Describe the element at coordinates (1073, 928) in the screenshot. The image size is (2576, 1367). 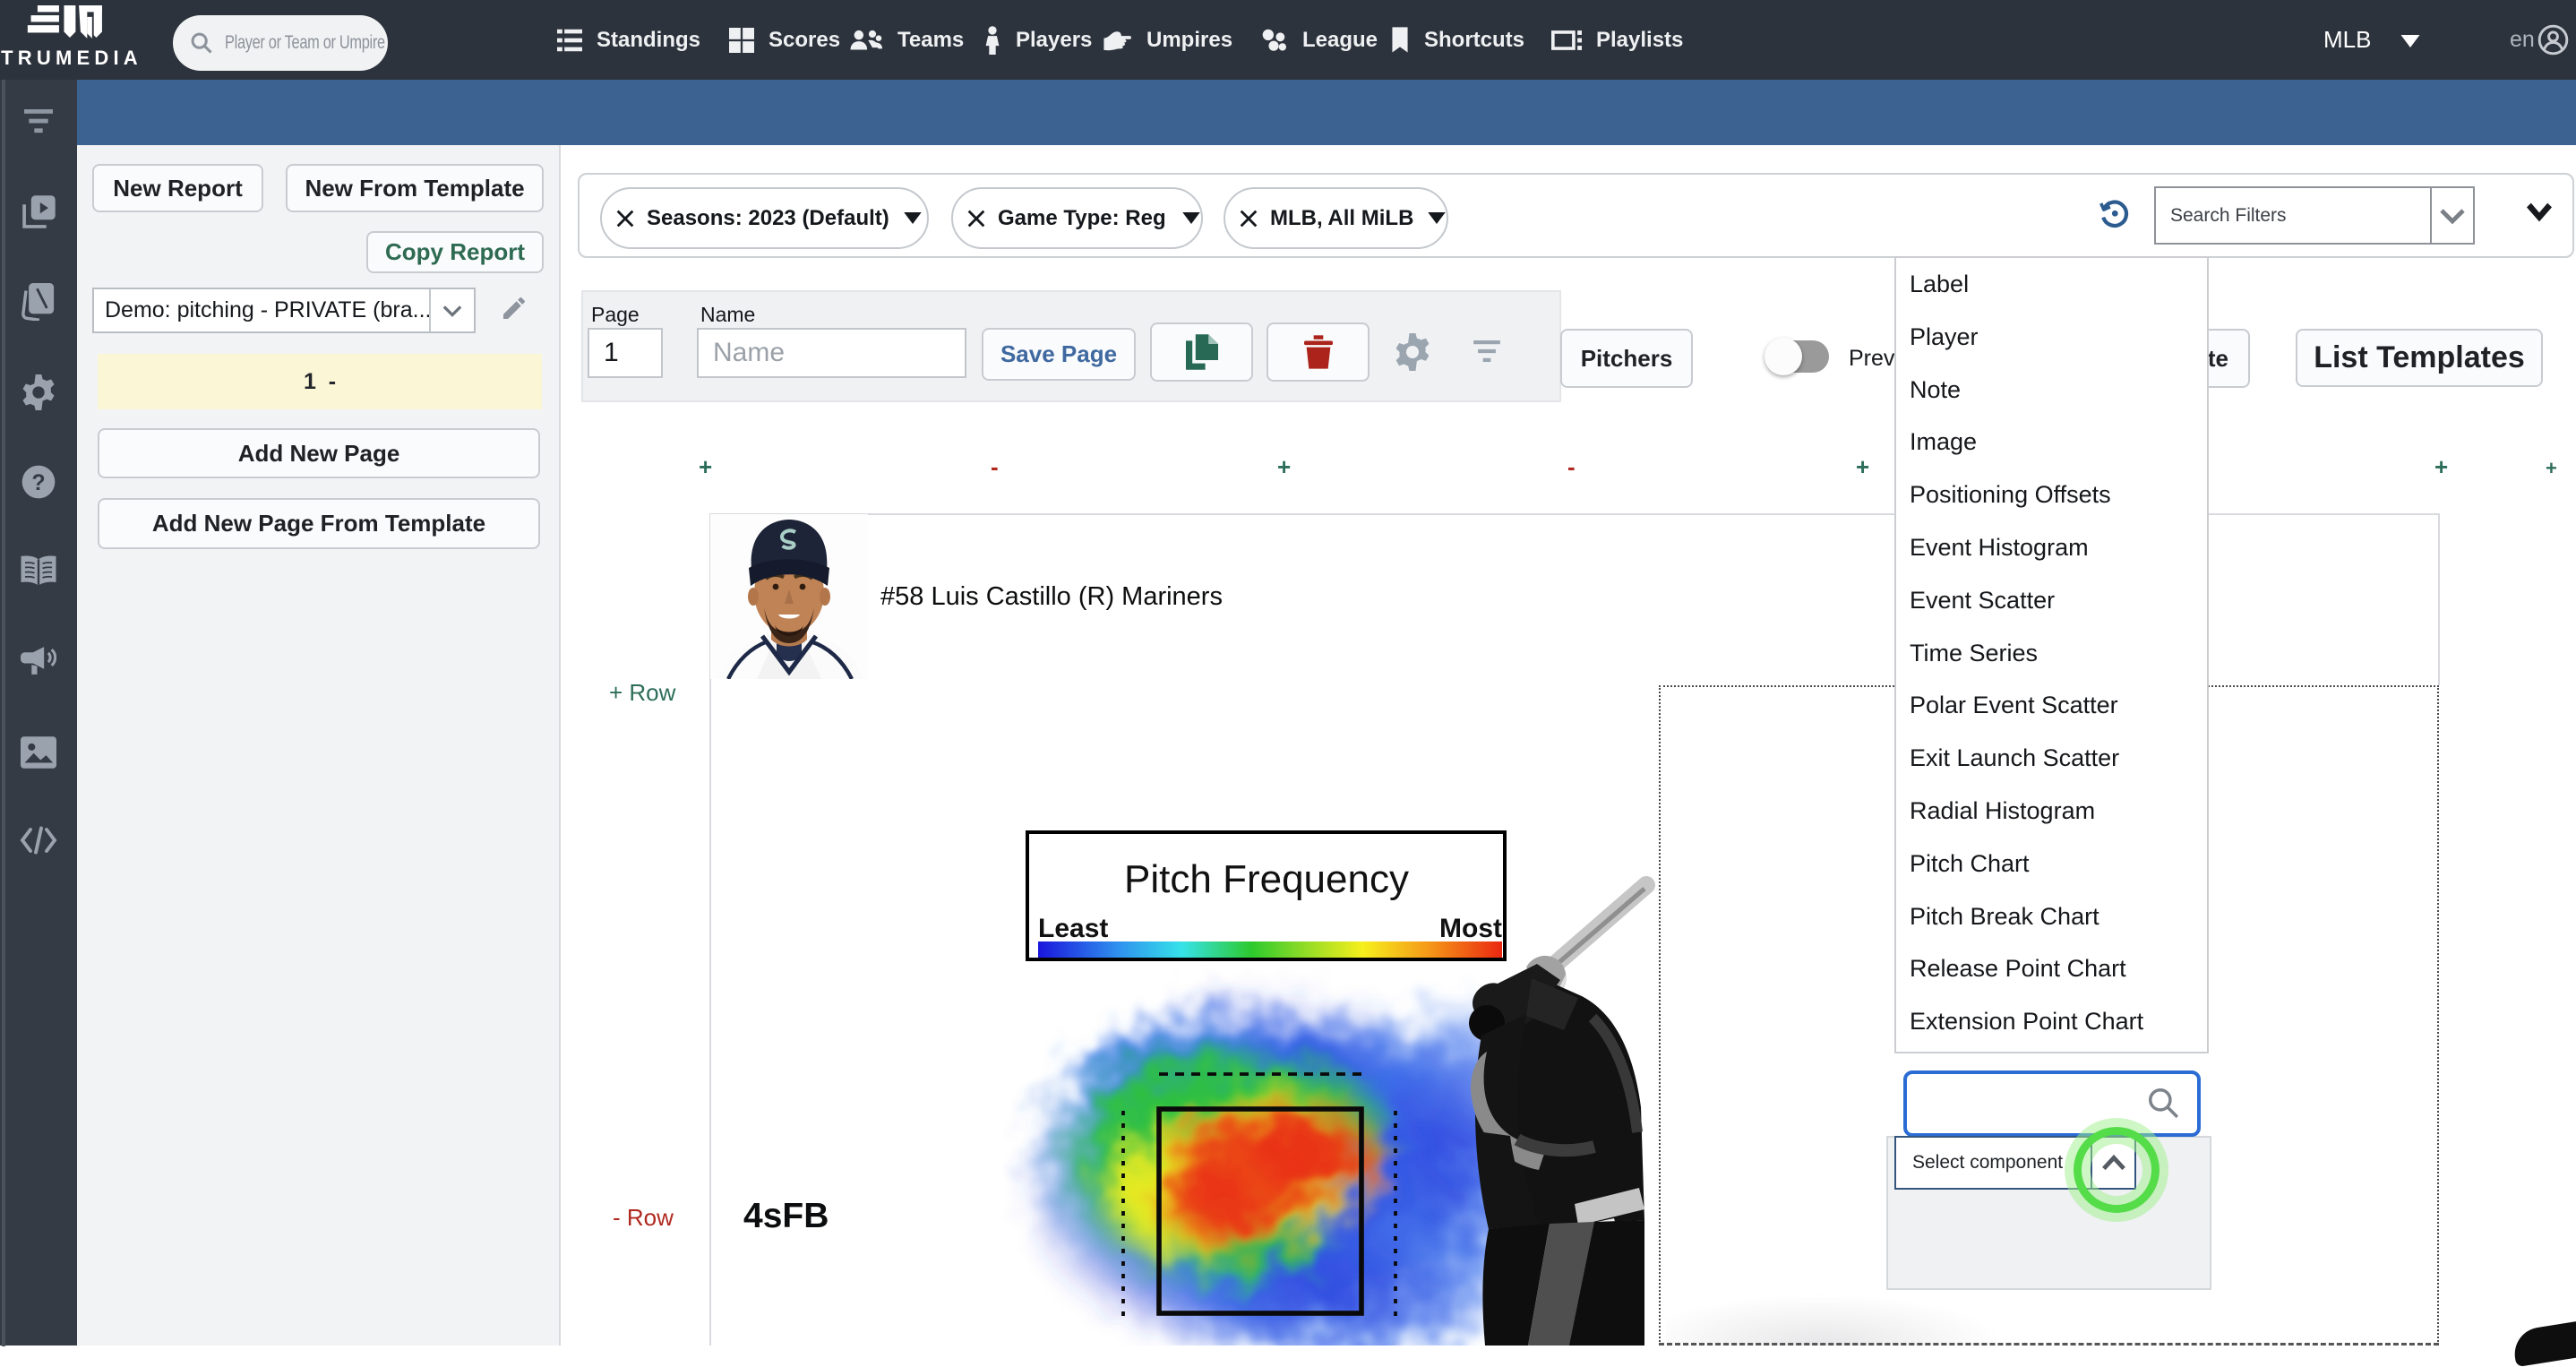
I see `svg-text: Least` at that location.